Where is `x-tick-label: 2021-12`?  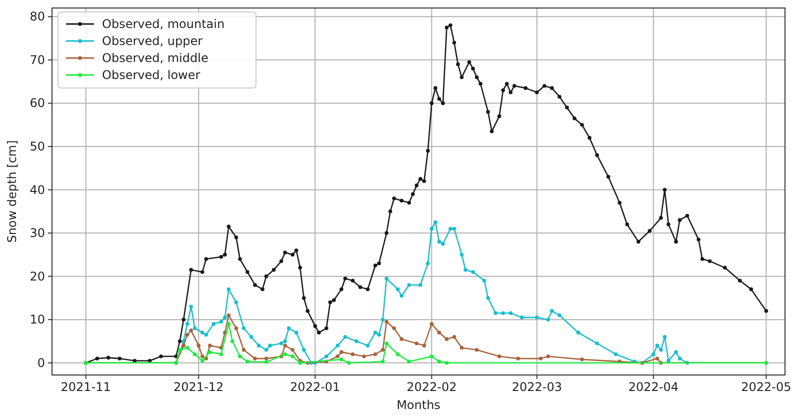 x-tick-label: 2021-12 is located at coordinates (199, 387).